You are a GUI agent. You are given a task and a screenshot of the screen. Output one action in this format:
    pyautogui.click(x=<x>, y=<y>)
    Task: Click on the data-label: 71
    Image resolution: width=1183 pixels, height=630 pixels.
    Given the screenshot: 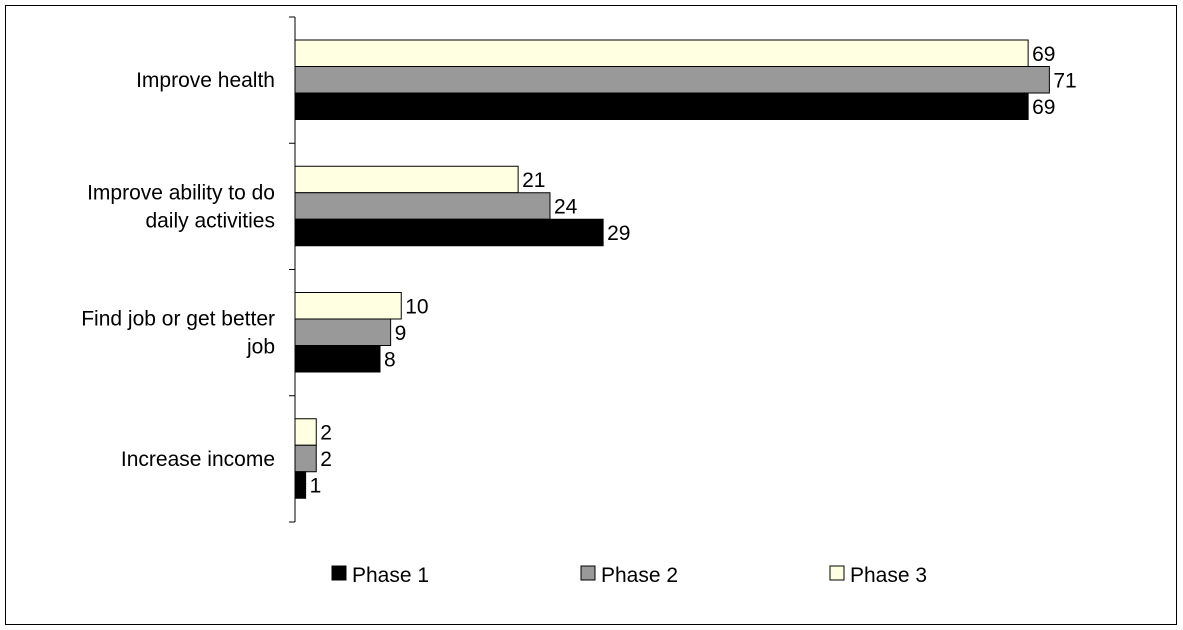 What is the action you would take?
    pyautogui.click(x=1064, y=80)
    